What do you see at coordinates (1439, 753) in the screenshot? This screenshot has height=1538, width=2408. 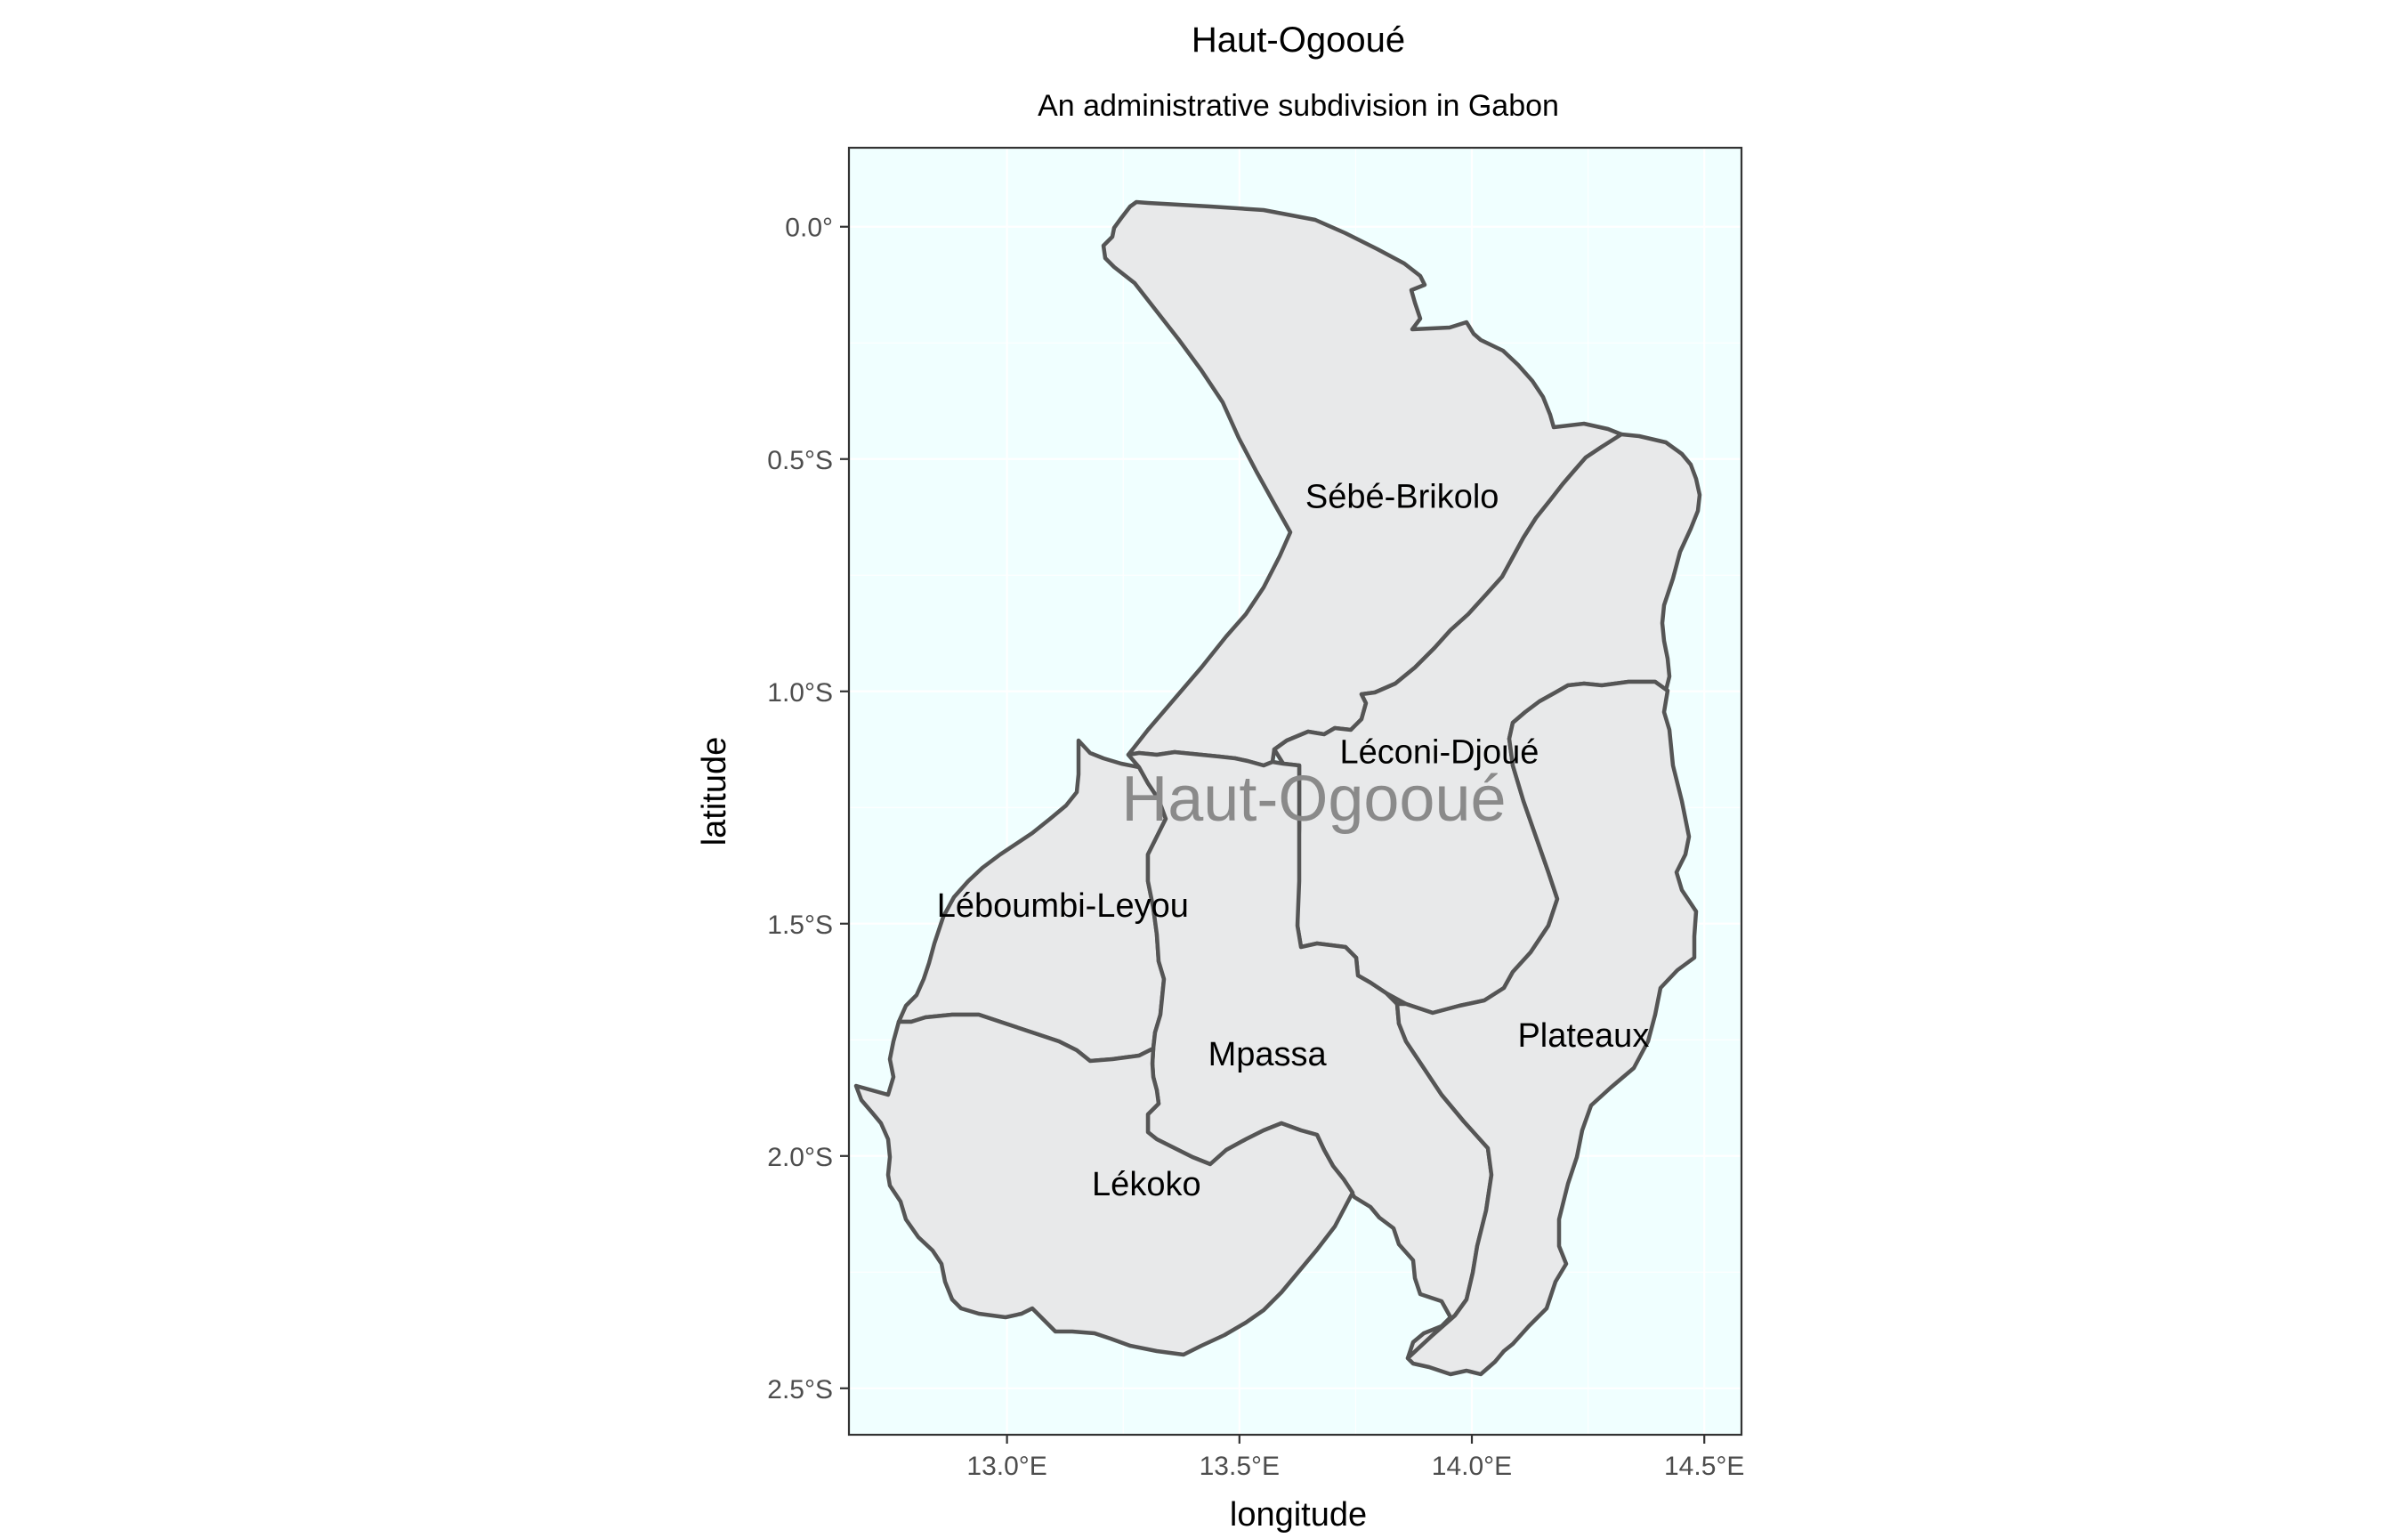 I see `region-label: Léconi-Djoué` at bounding box center [1439, 753].